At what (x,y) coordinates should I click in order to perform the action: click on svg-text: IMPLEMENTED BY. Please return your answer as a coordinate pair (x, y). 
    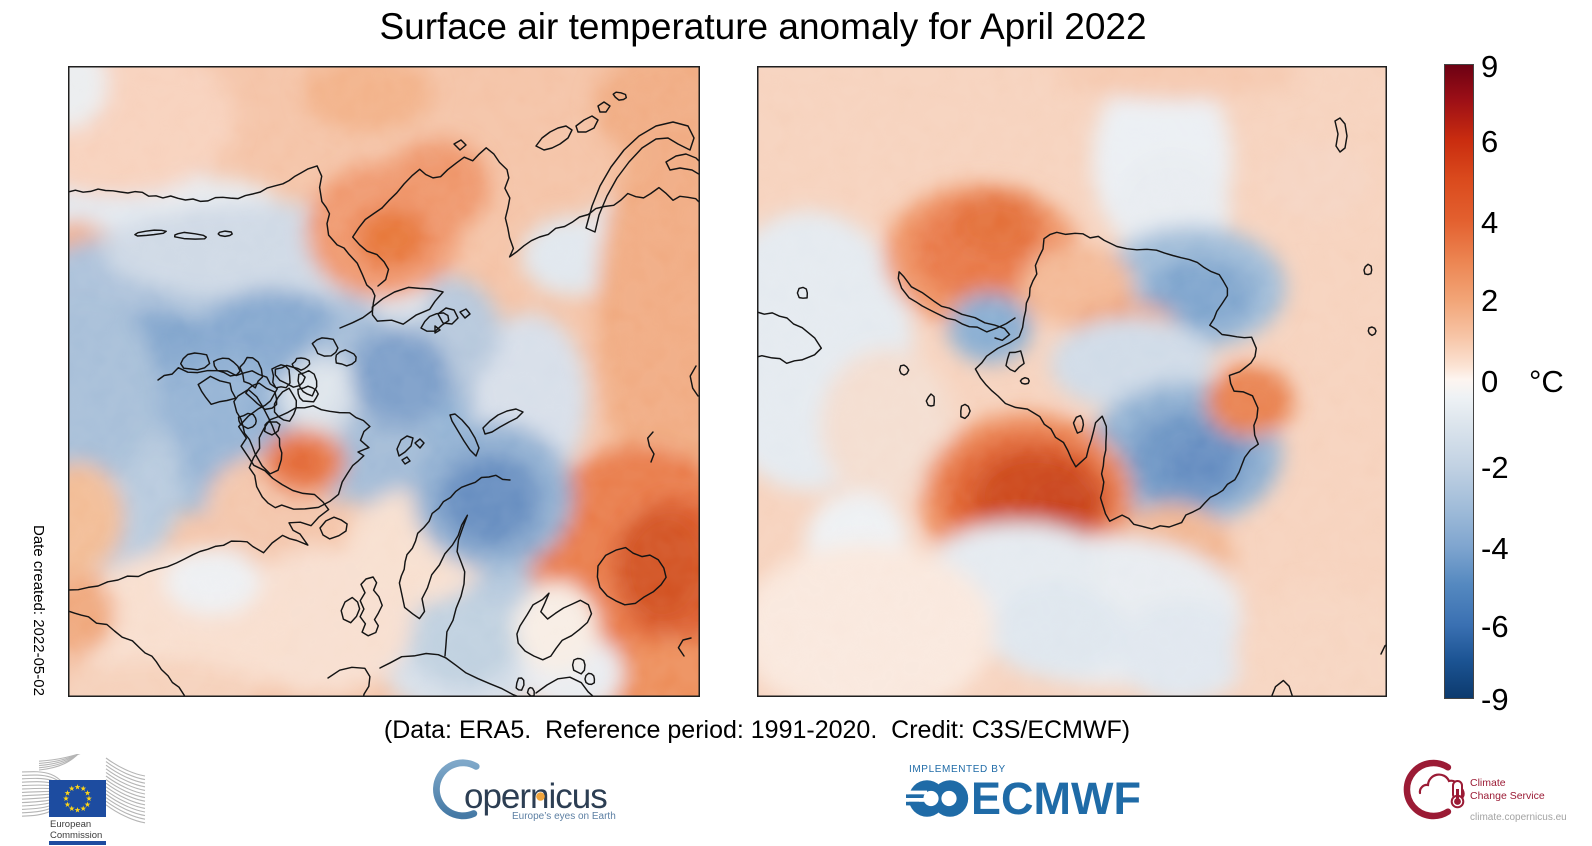
    Looking at the image, I should click on (957, 769).